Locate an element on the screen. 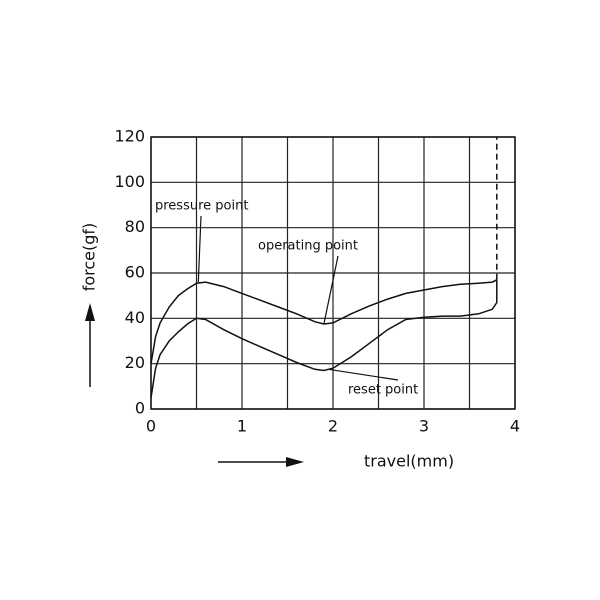 The image size is (600, 600). annotation: pressure point is located at coordinates (201, 206).